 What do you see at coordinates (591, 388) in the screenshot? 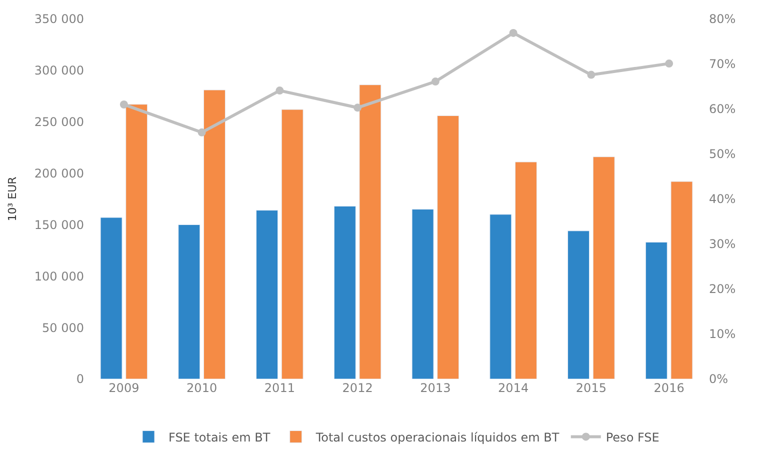
I see `x-tick-label: 2015` at bounding box center [591, 388].